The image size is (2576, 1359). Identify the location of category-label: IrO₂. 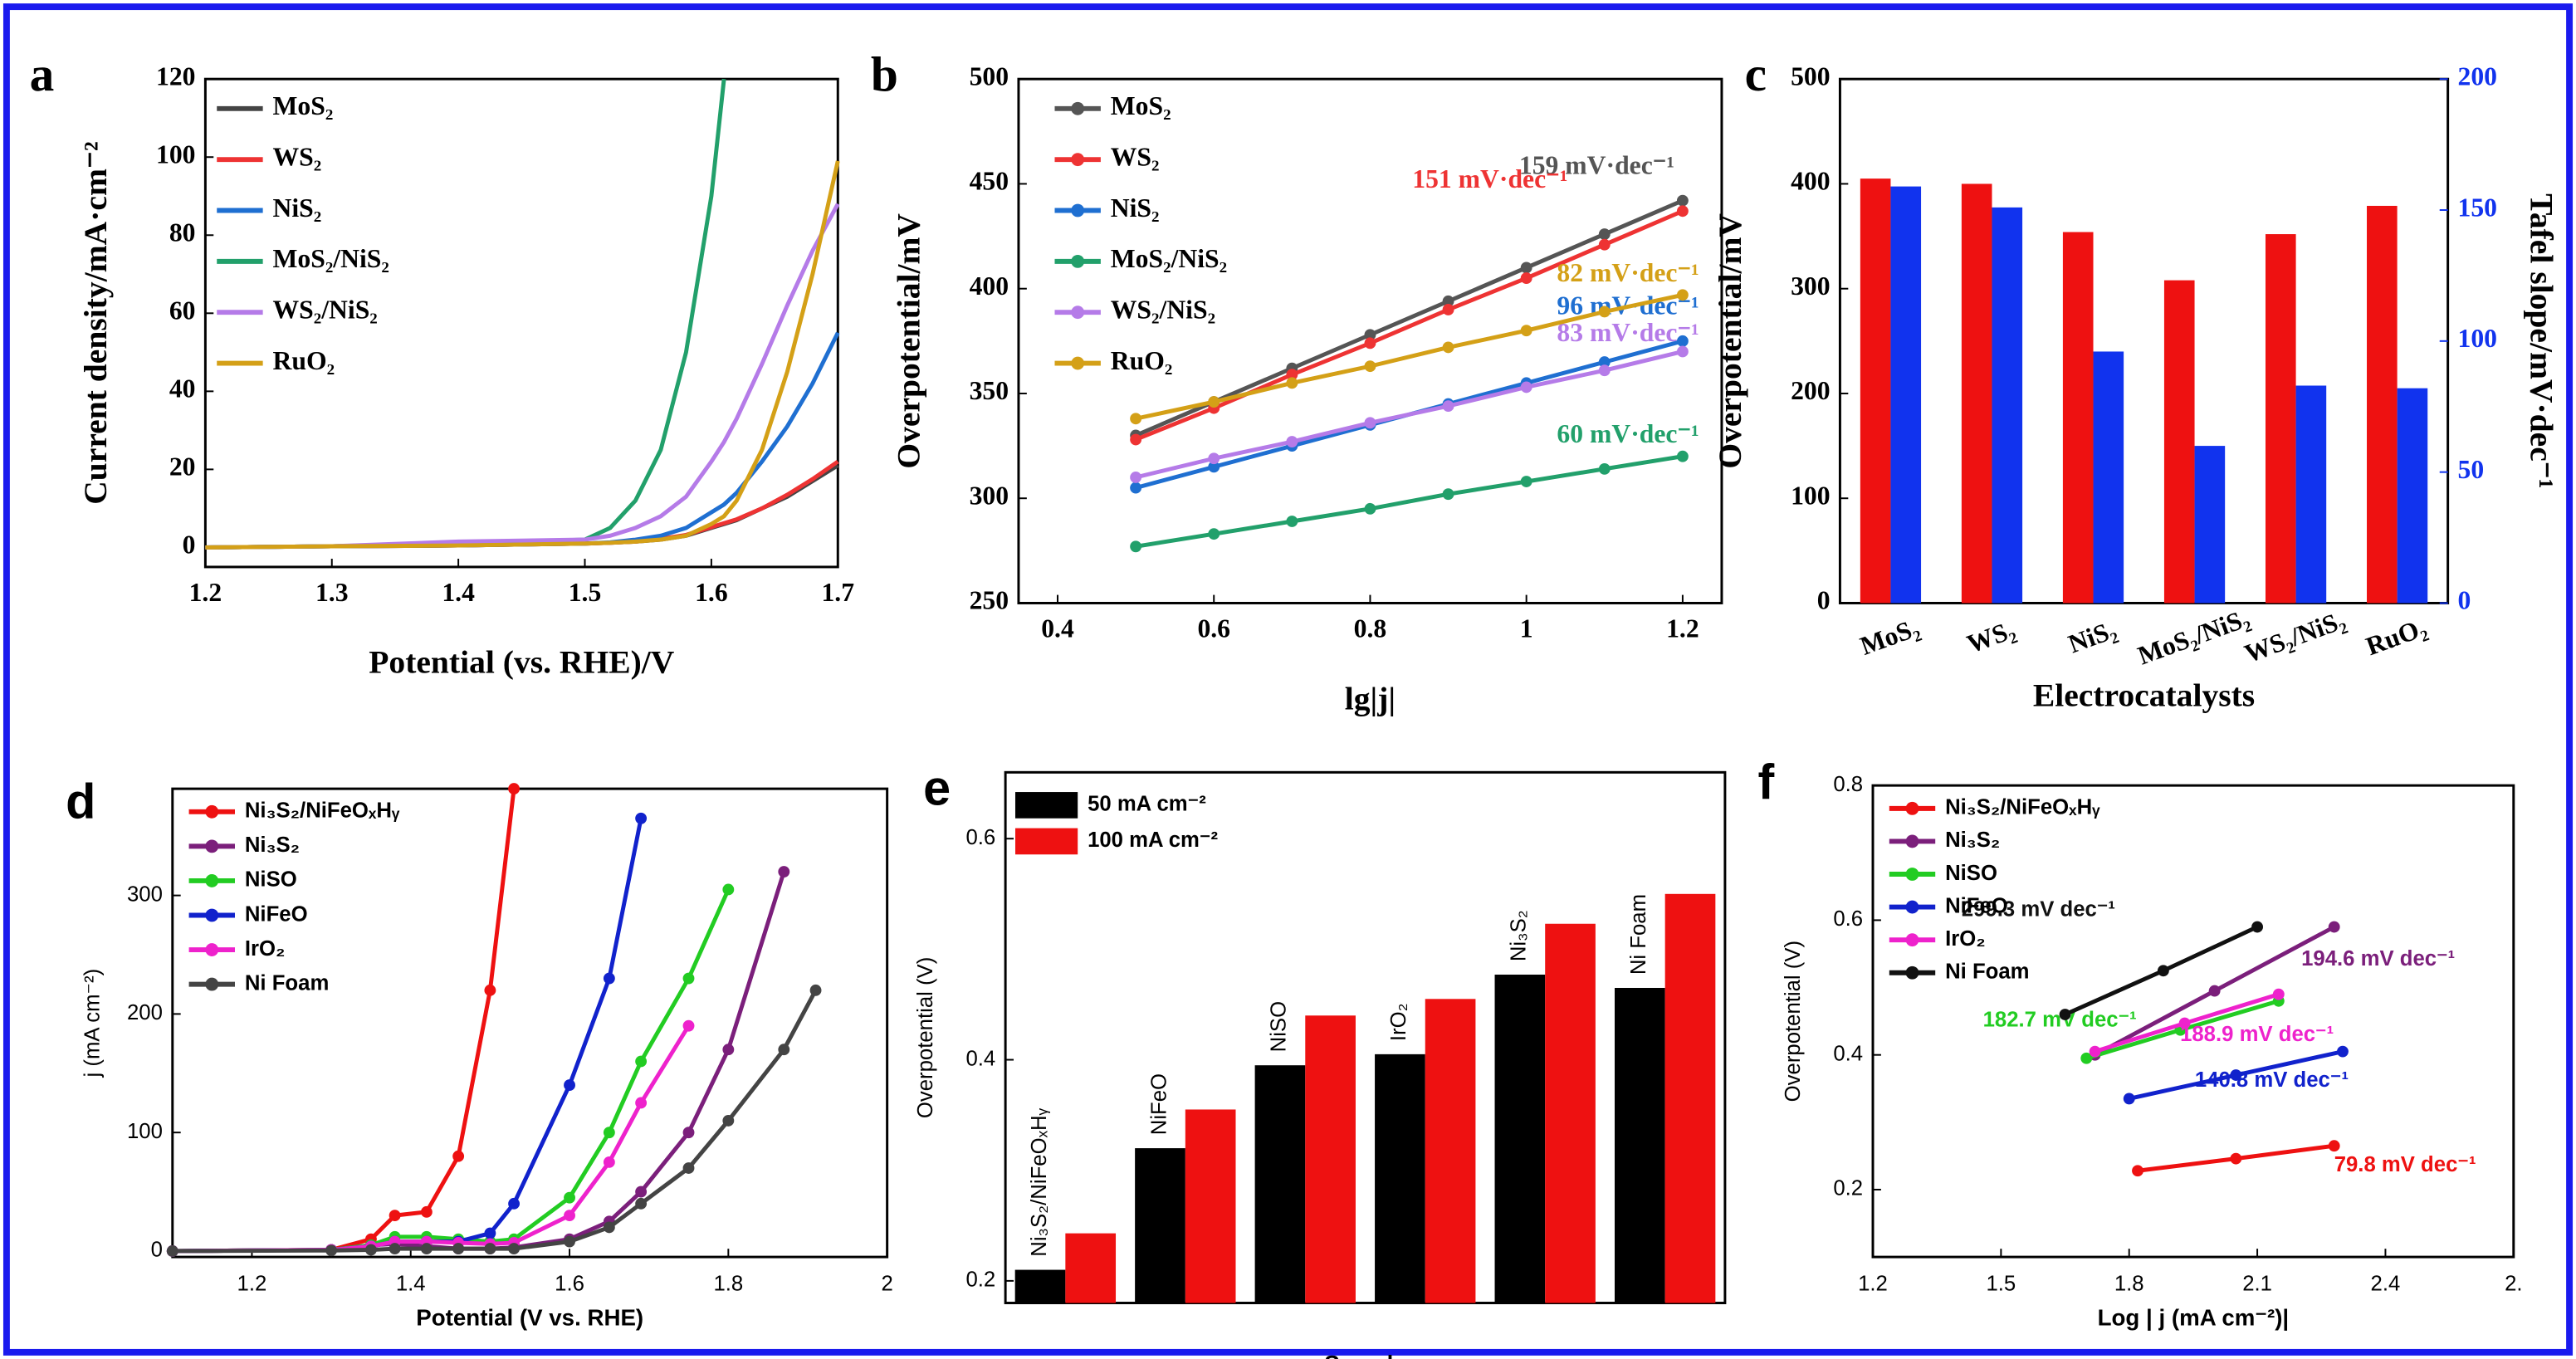
(1398, 1022).